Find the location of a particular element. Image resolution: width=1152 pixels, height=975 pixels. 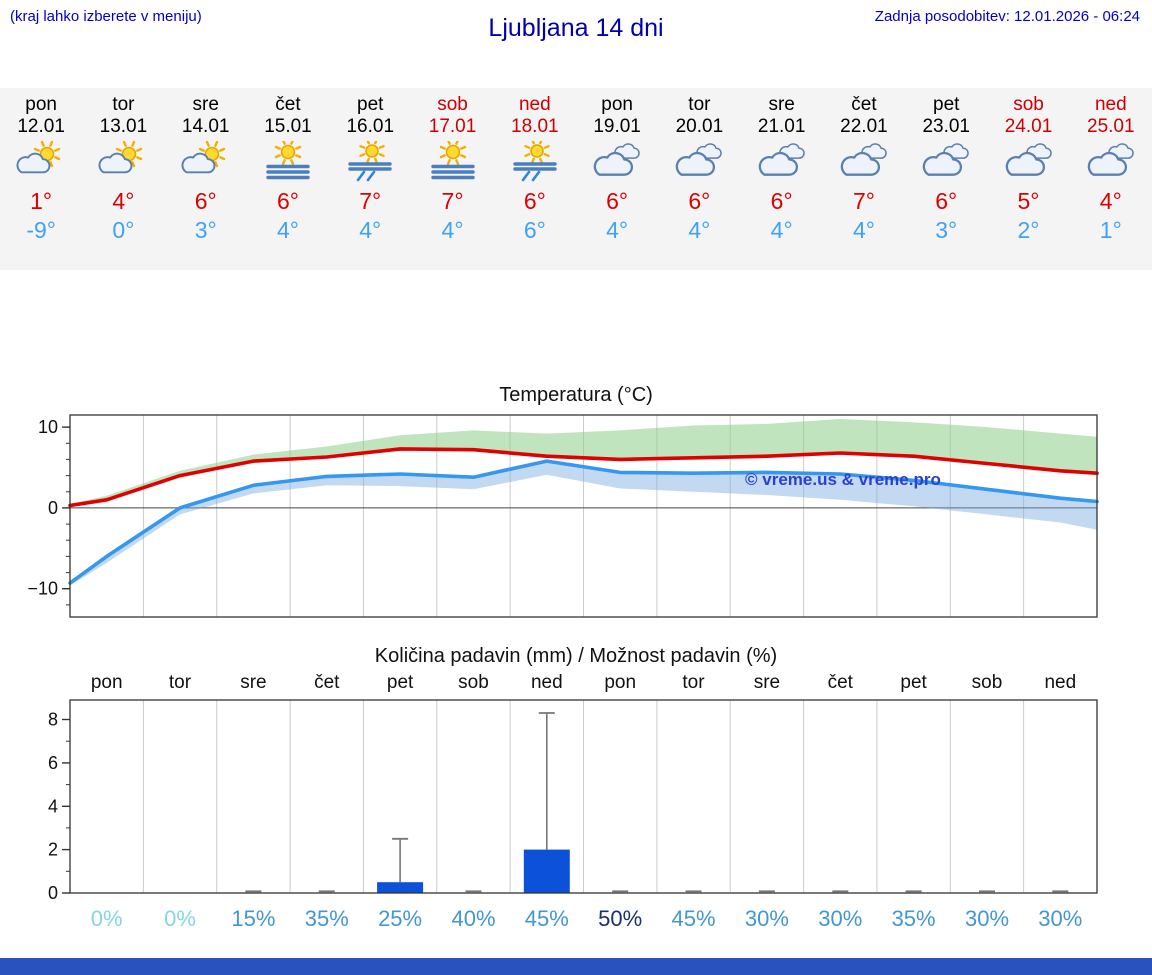

temp-axis-label: −10 is located at coordinates (42, 589).